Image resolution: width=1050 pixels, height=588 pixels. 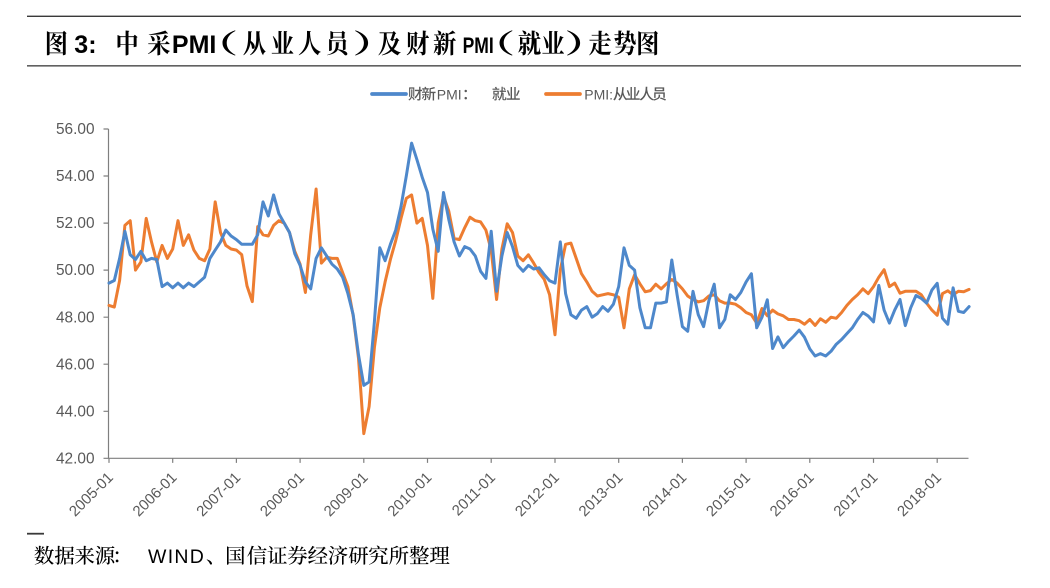 What do you see at coordinates (598, 94) in the screenshot?
I see `svg-text: PMI:` at bounding box center [598, 94].